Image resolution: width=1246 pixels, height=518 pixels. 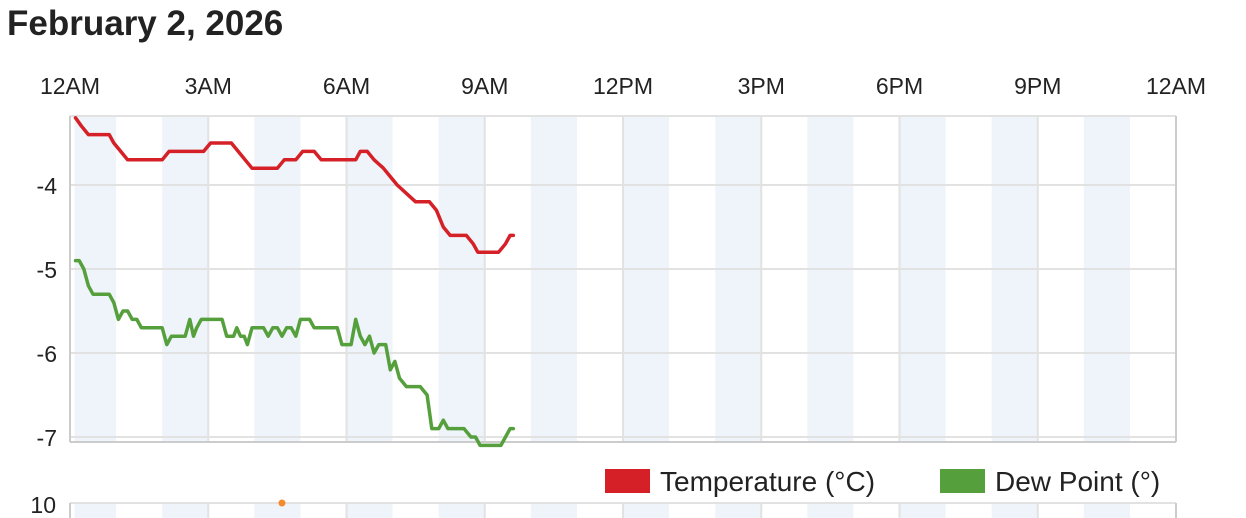 I want to click on secondary-chart: 10, so click(x=158, y=505).